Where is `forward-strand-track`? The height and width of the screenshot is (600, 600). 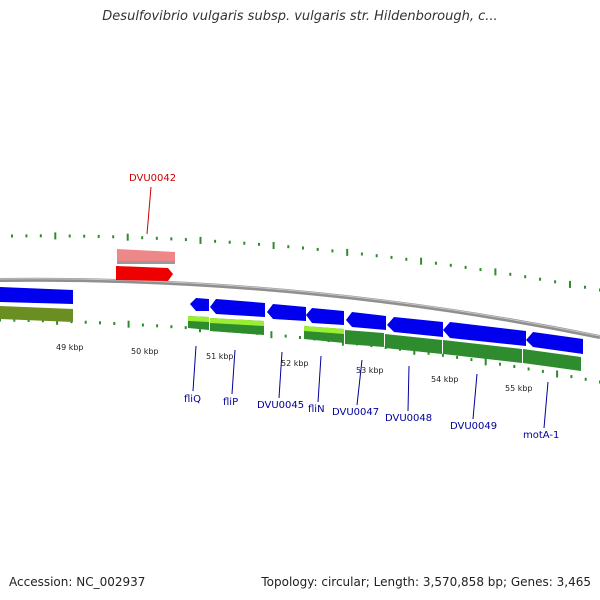
forward-strand-track is located at coordinates (145, 265).